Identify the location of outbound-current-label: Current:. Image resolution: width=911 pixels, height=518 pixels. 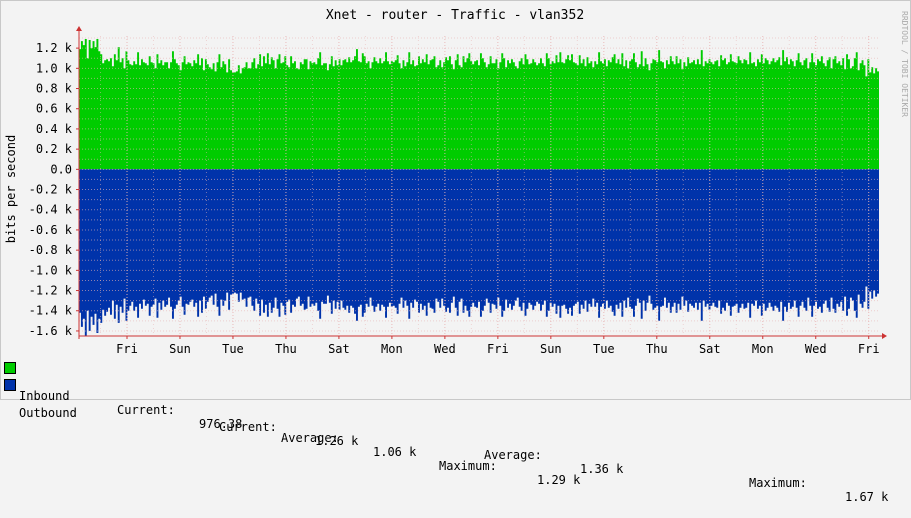
(248, 427).